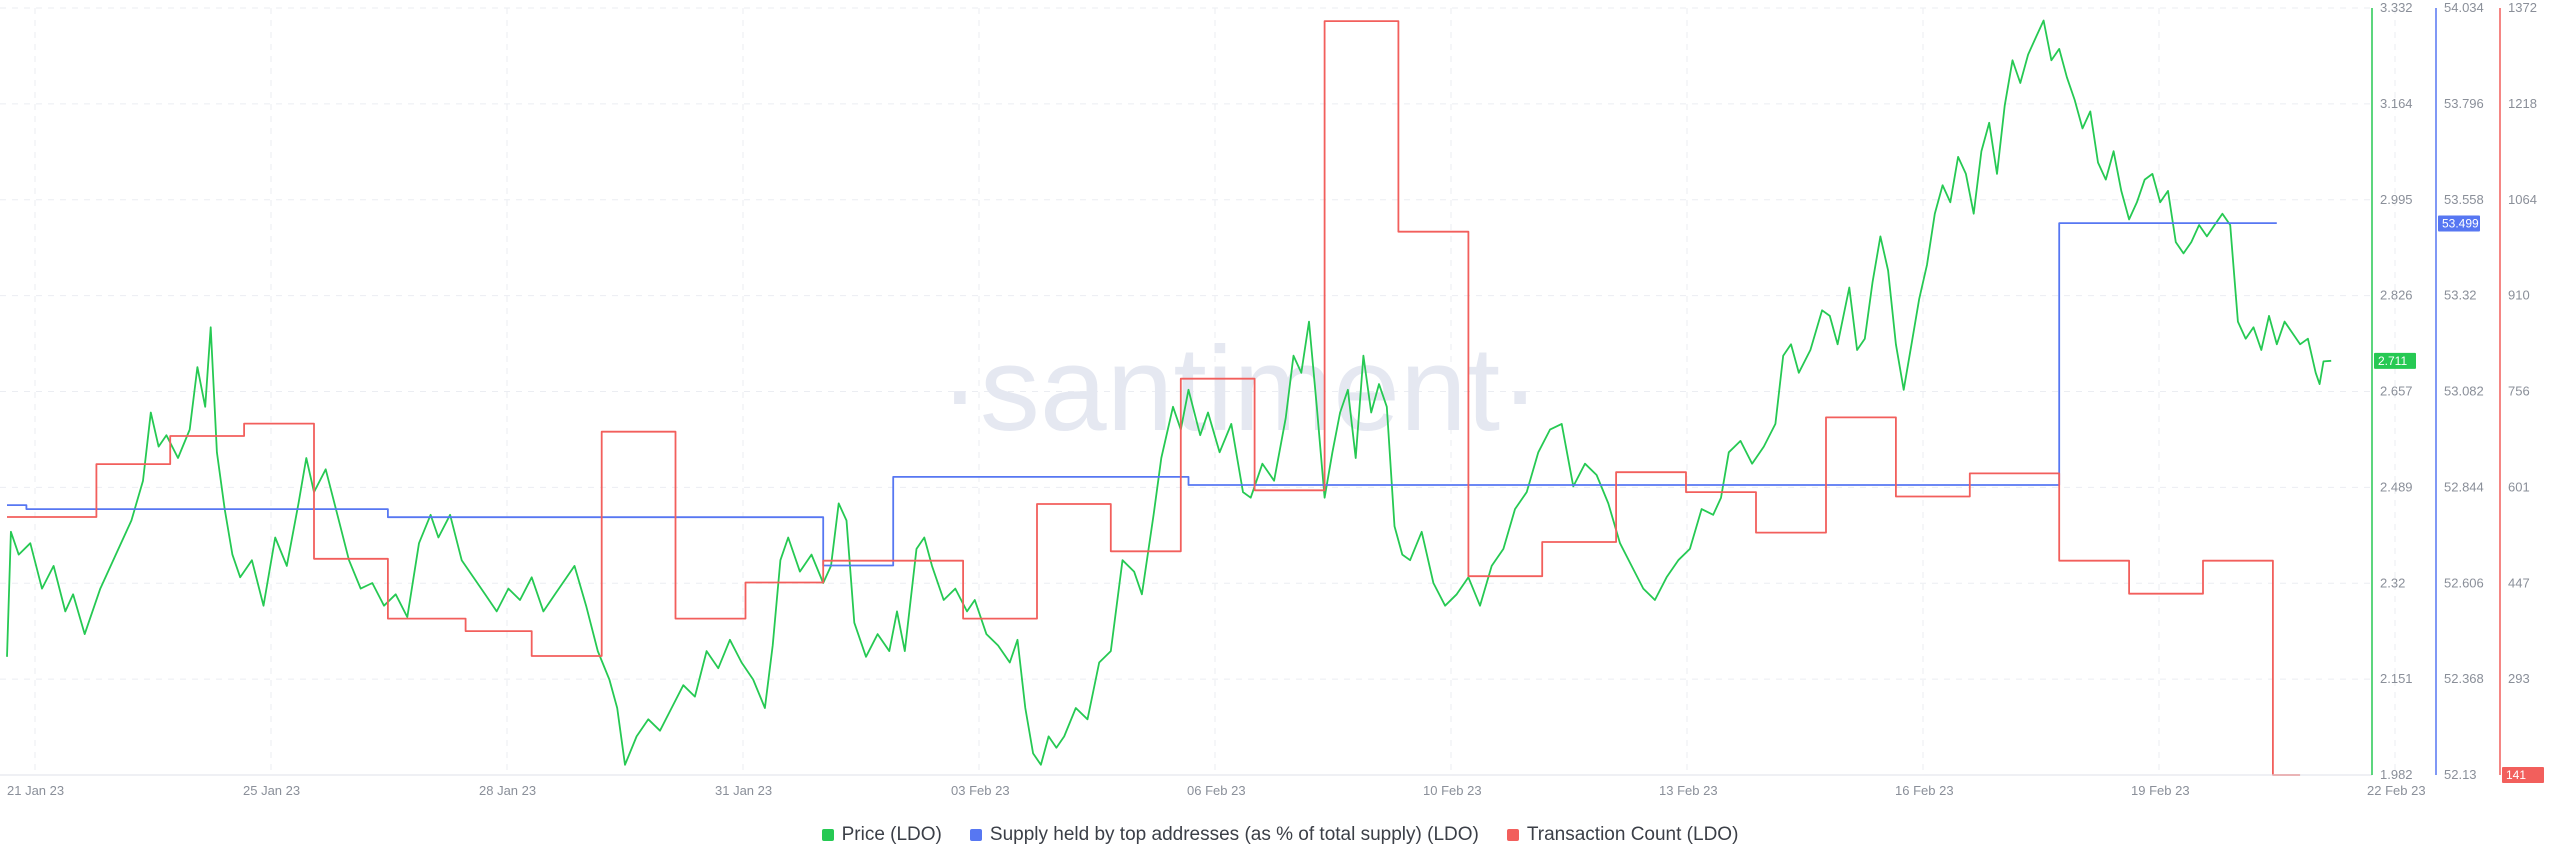 This screenshot has width=2560, height=867. What do you see at coordinates (2464, 391) in the screenshot?
I see `supply-tick-label: 53.082` at bounding box center [2464, 391].